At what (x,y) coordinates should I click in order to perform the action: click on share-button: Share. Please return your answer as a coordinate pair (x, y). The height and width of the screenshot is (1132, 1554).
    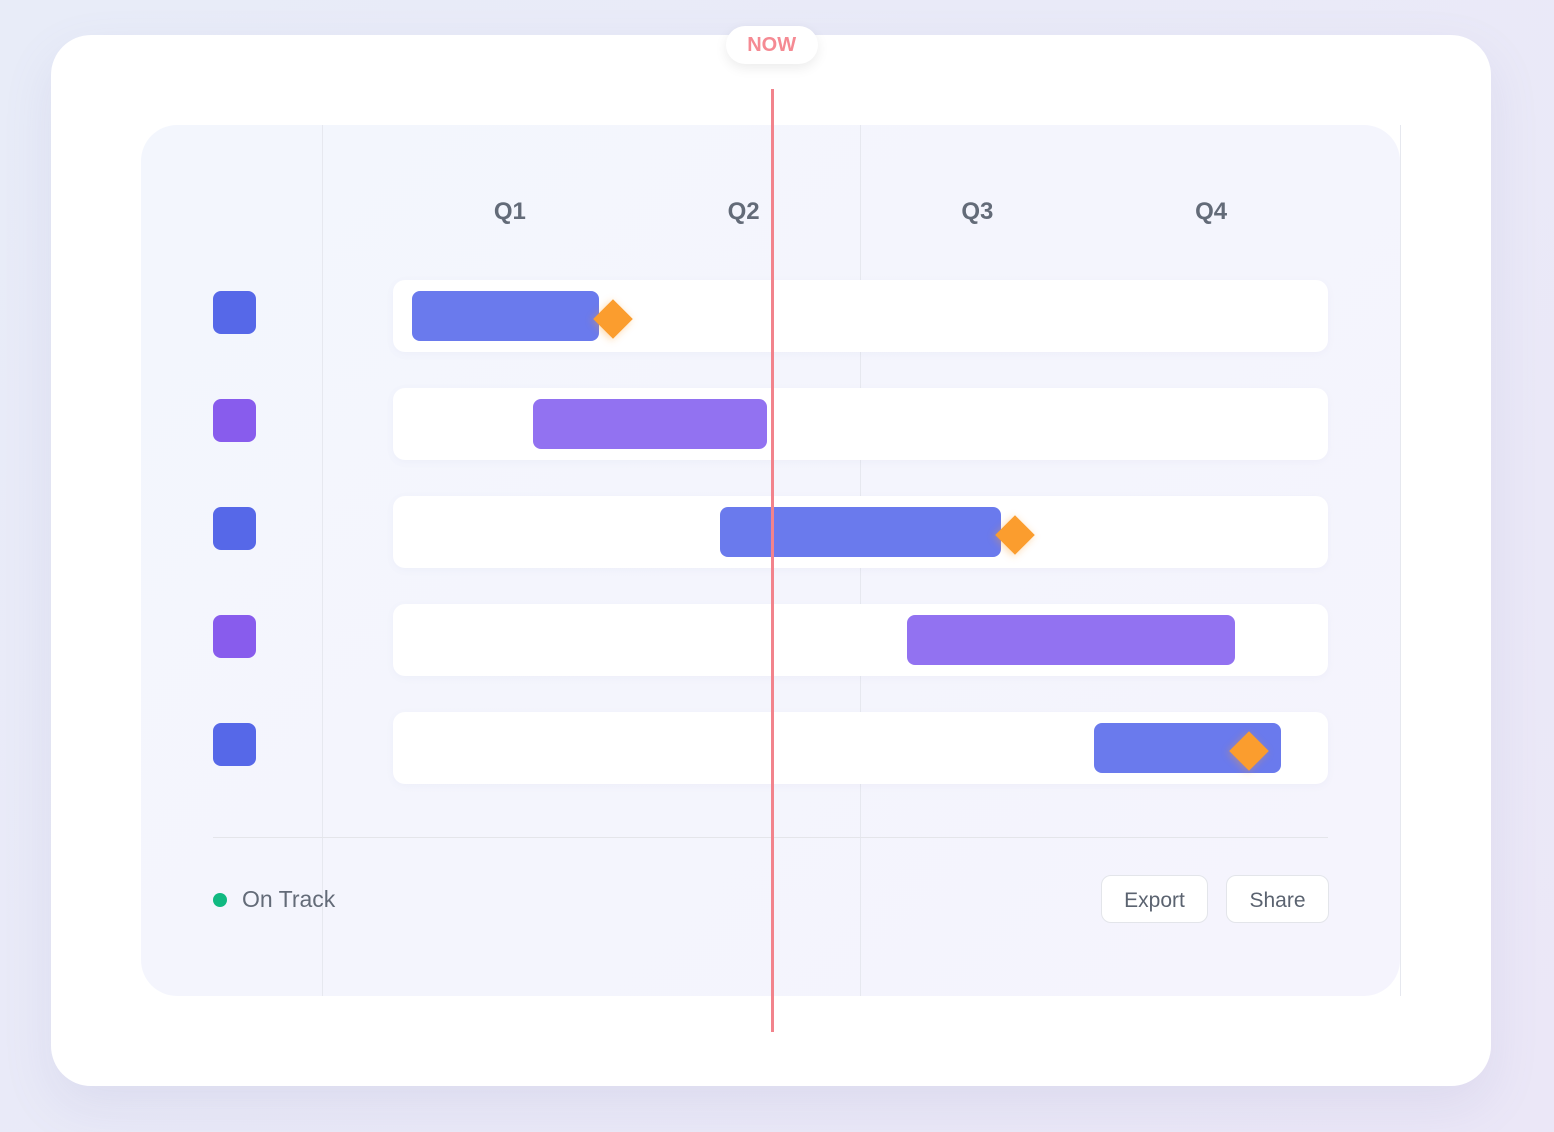
    Looking at the image, I should click on (1277, 899).